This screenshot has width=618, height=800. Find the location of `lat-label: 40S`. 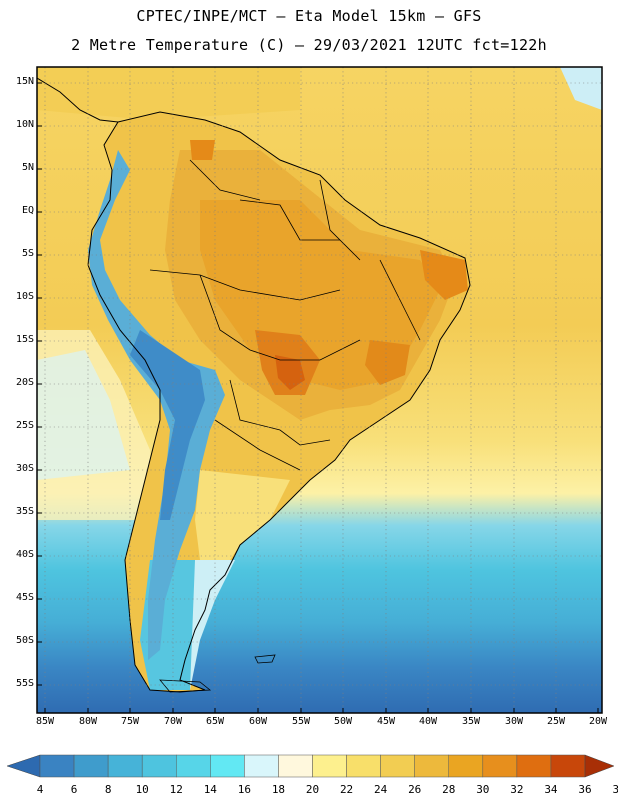

lat-label: 40S is located at coordinates (24, 554).